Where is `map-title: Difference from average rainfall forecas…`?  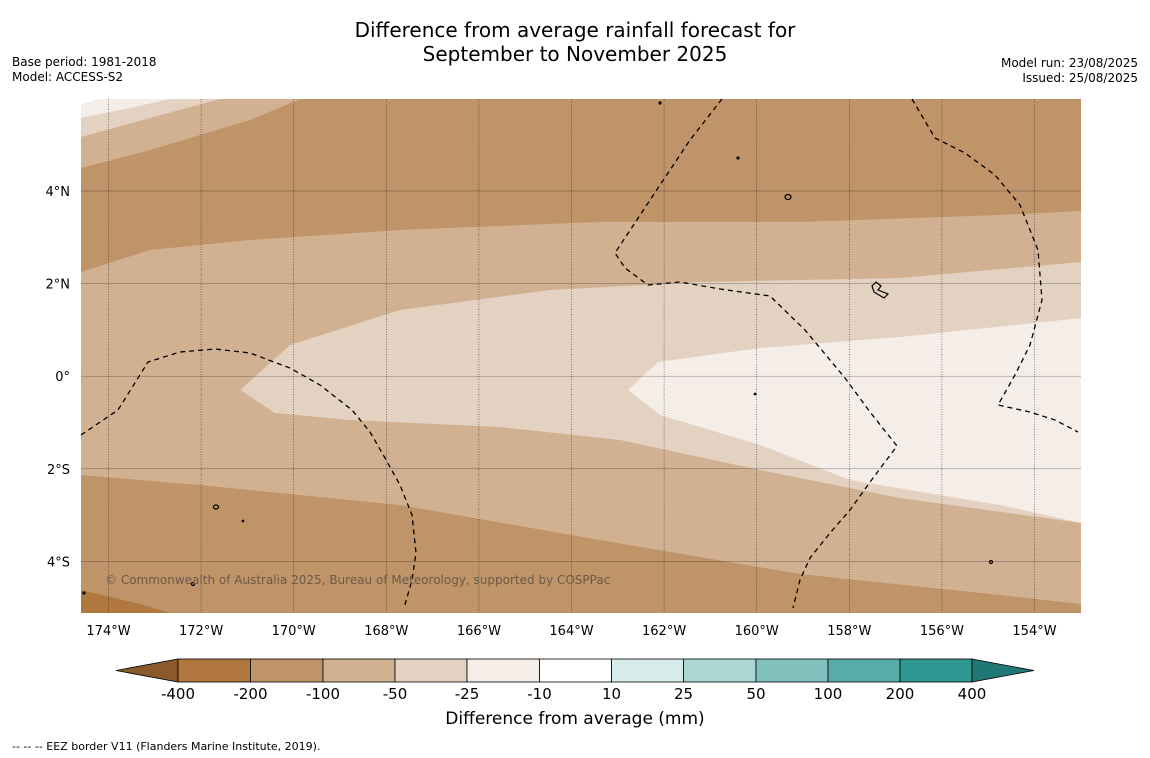
map-title: Difference from average rainfall forecas… is located at coordinates (575, 42).